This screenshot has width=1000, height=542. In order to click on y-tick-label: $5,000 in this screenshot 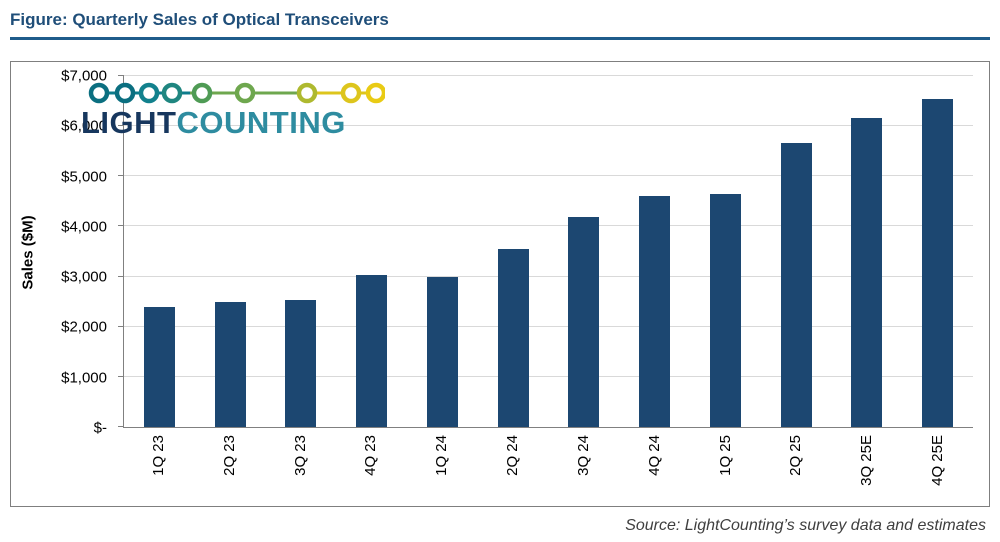, I will do `click(84, 177)`.